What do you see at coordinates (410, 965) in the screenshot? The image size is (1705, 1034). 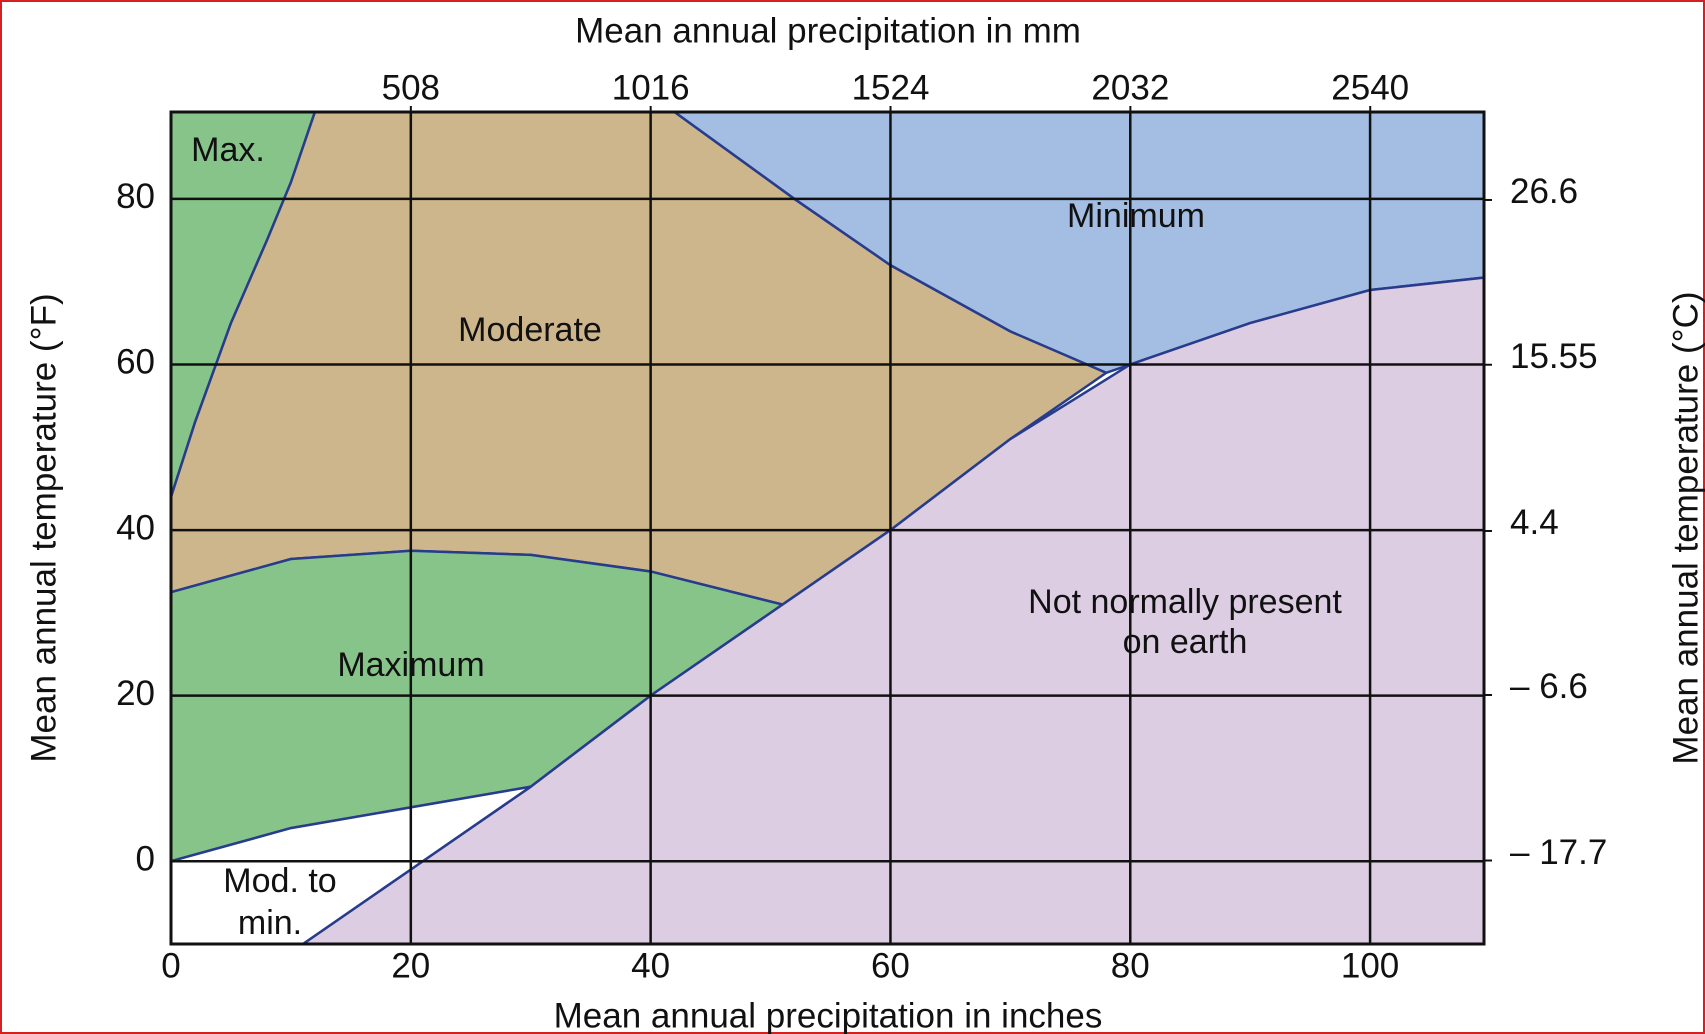 I see `x-tick-label: 20` at bounding box center [410, 965].